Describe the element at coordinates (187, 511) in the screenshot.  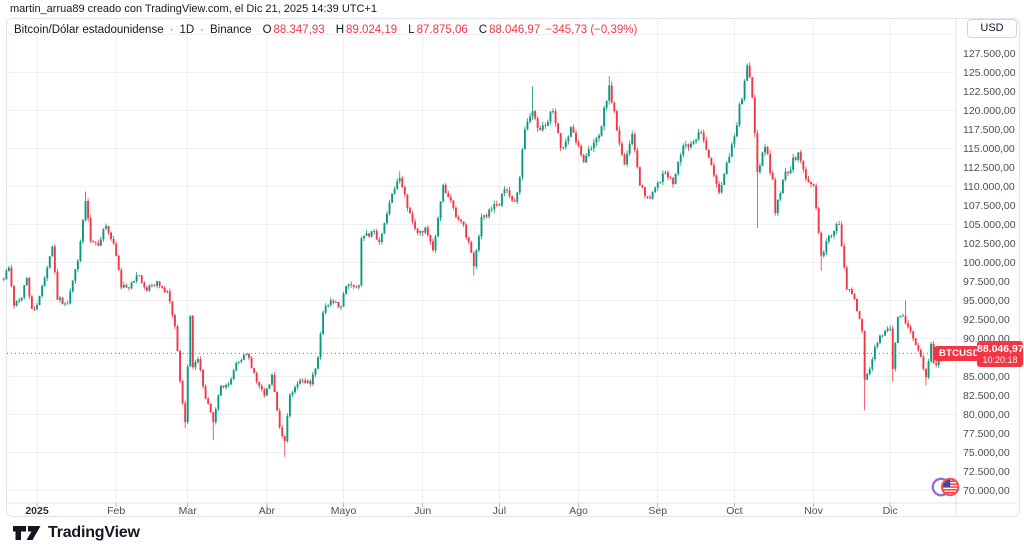
I see `time-tick-label: Mar` at that location.